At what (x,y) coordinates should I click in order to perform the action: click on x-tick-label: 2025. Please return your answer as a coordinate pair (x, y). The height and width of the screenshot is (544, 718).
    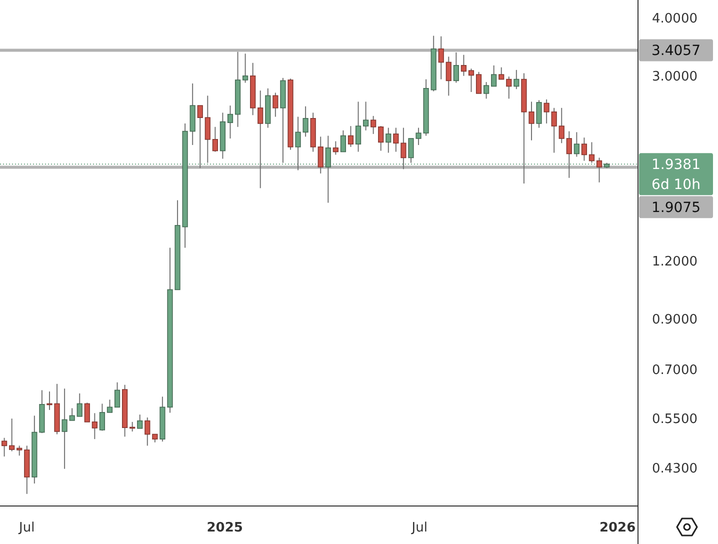
    Looking at the image, I should click on (224, 528).